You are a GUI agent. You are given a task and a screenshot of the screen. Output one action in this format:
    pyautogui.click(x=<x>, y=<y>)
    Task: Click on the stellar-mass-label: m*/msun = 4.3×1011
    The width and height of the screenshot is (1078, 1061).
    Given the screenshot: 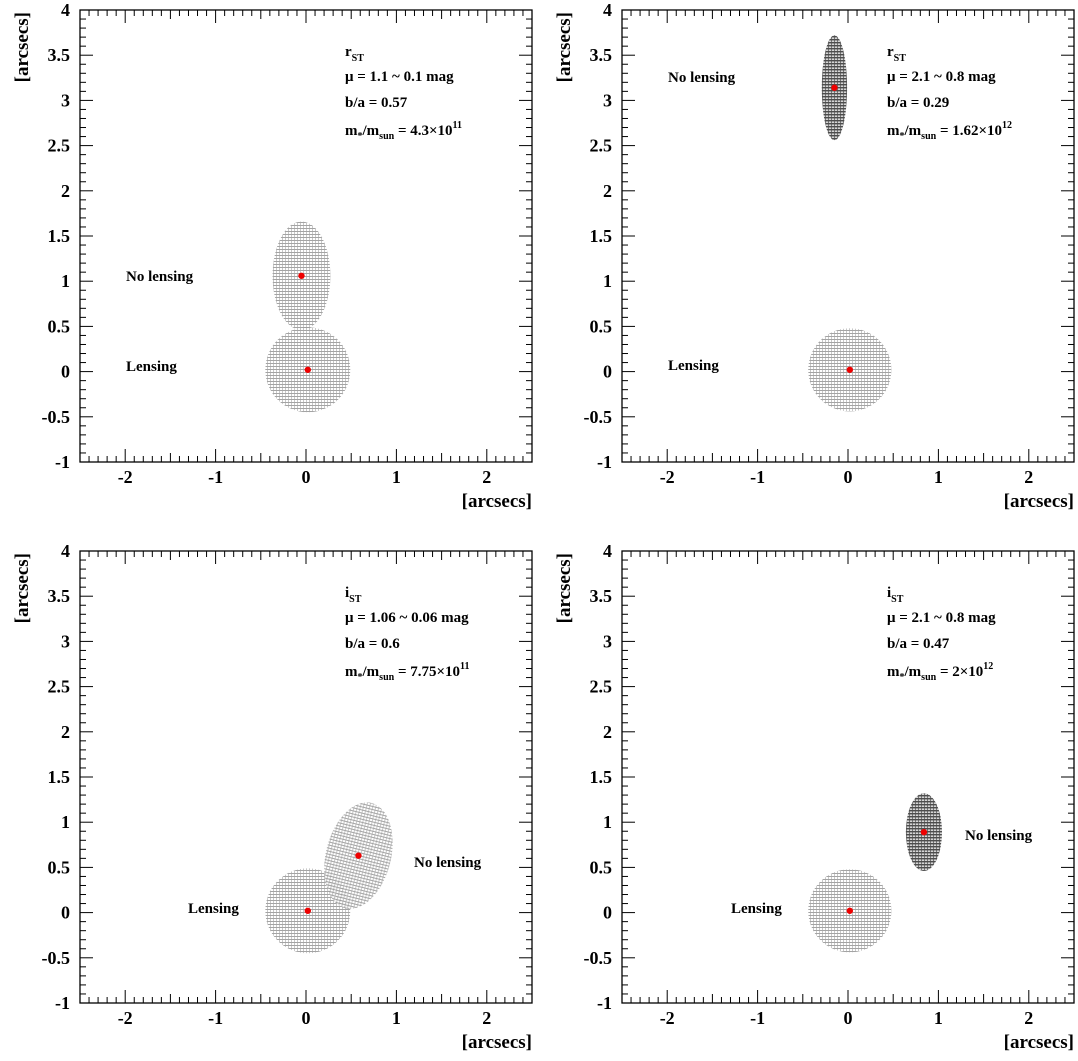 What is the action you would take?
    pyautogui.click(x=403, y=131)
    